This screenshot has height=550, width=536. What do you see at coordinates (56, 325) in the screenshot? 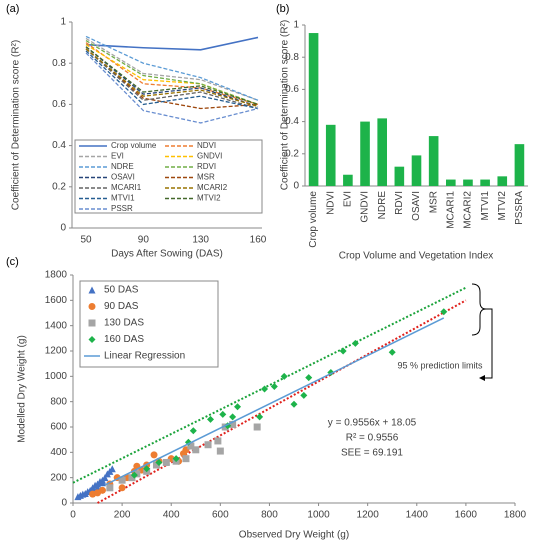
I see `y-tick-label: 1400` at bounding box center [56, 325].